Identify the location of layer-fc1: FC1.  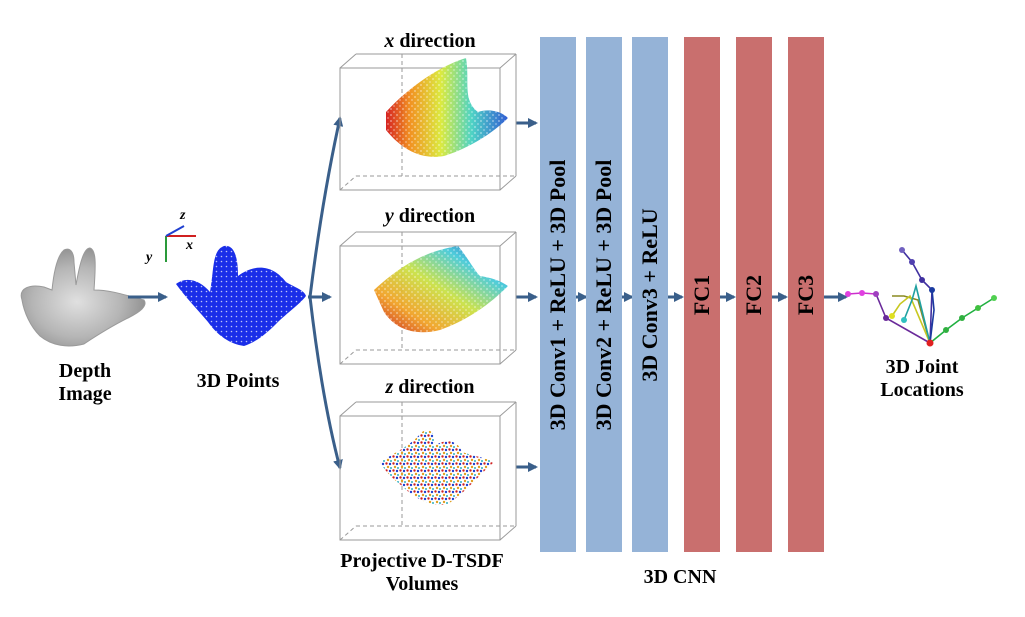
(702, 294).